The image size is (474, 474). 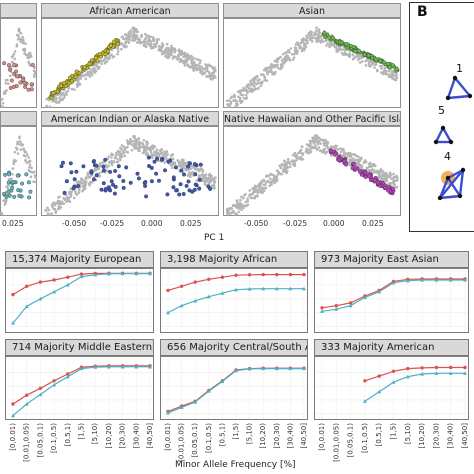 What do you see at coordinates (250, 433) in the screenshot?
I see `maf-x-tick-label: [5,10)` at bounding box center [250, 433].